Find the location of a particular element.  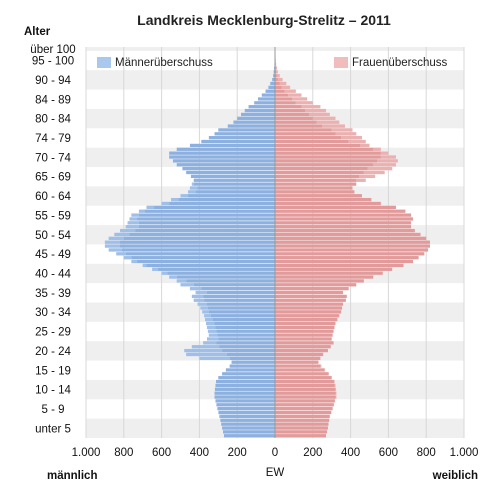

age-group-label: 70 - 74 is located at coordinates (53, 158).